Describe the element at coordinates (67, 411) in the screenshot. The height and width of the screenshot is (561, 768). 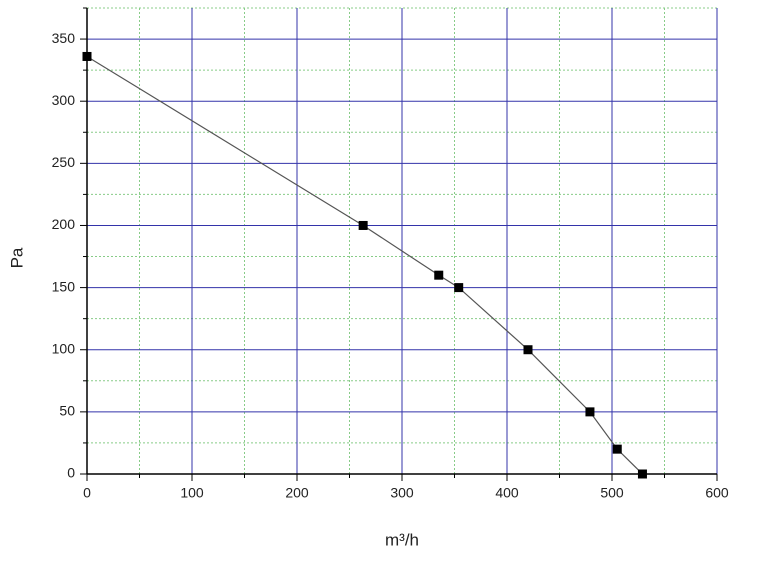
I see `y-tick-label: 50` at that location.